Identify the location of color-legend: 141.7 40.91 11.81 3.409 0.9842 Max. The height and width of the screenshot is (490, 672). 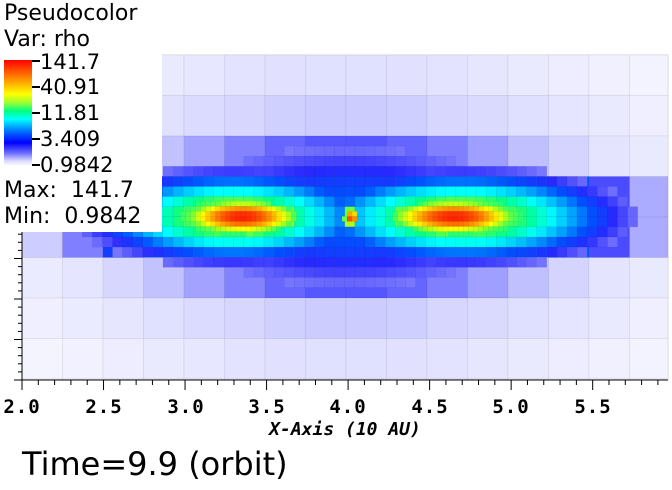
(81, 141).